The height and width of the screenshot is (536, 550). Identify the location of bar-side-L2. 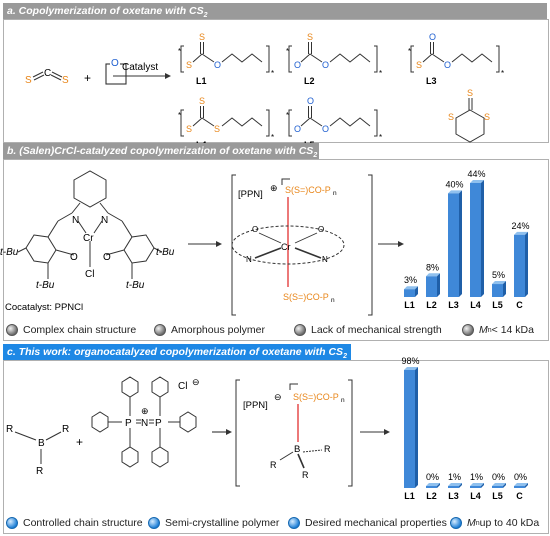
(438, 285).